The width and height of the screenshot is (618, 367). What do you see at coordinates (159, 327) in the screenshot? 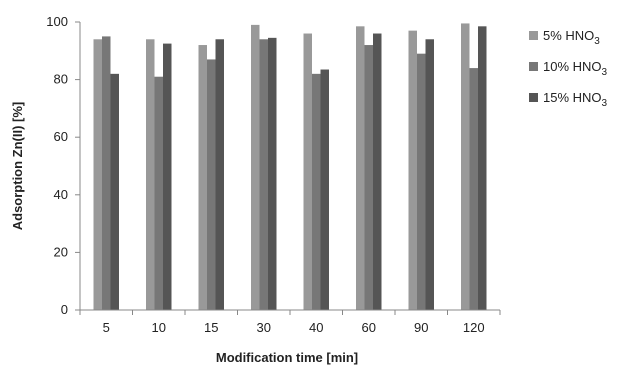
I see `x-tick-label: 10` at bounding box center [159, 327].